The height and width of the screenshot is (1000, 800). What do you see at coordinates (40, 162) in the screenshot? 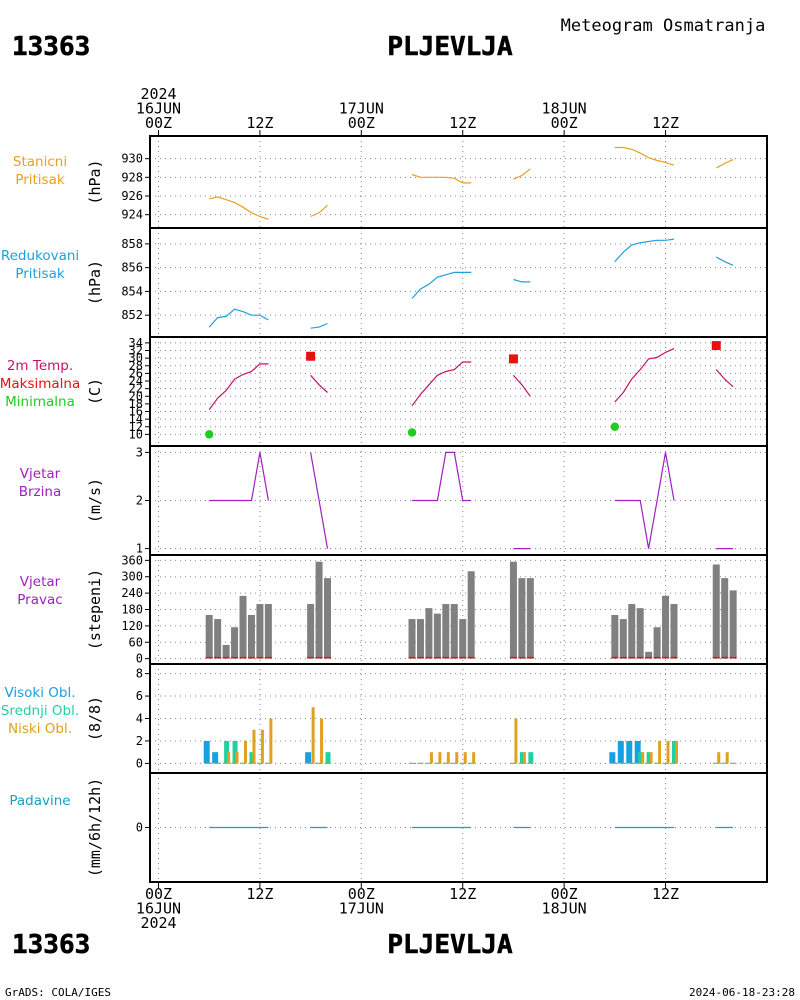
I see `panel-label: Stanicni` at bounding box center [40, 162].